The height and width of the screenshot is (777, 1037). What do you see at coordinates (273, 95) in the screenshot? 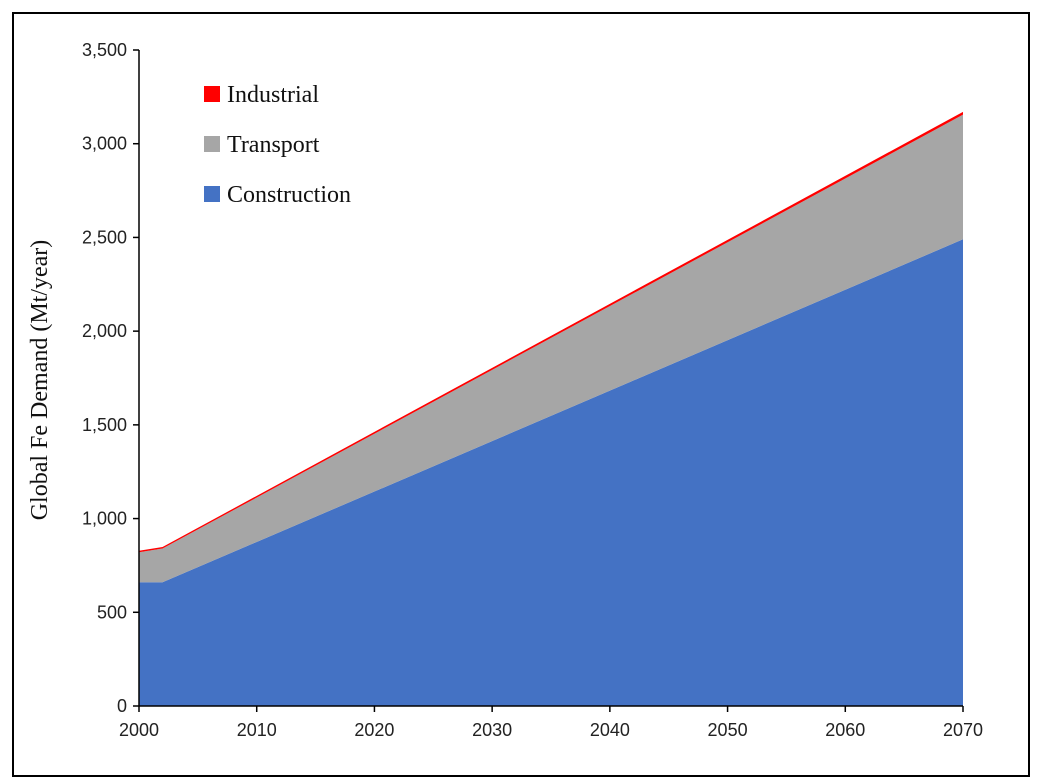
I see `legend-label: Industrial` at bounding box center [273, 95].